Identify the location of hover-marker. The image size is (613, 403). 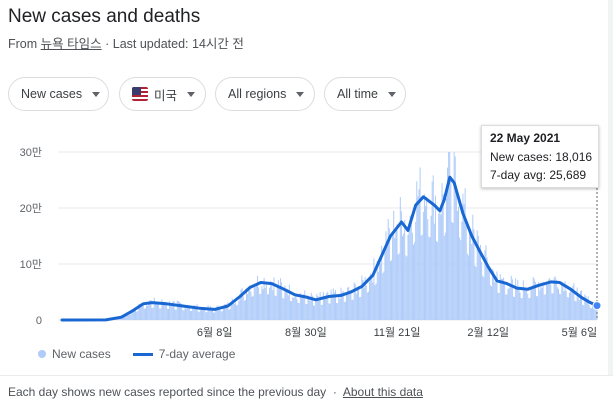
(597, 306).